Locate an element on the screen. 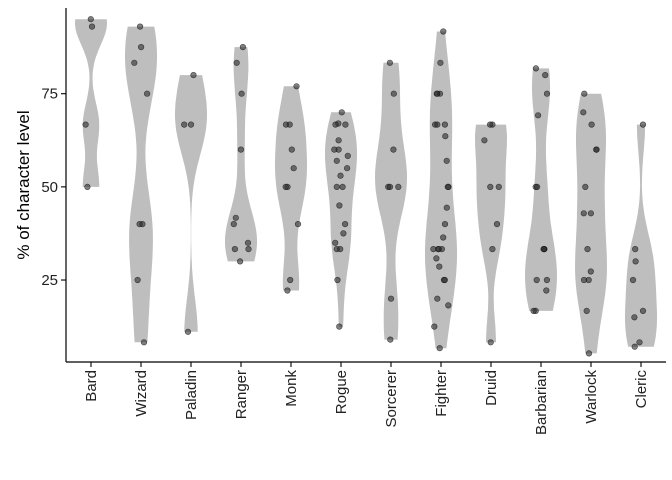 This screenshot has height=480, width=672. violin-druid is located at coordinates (491, 233).